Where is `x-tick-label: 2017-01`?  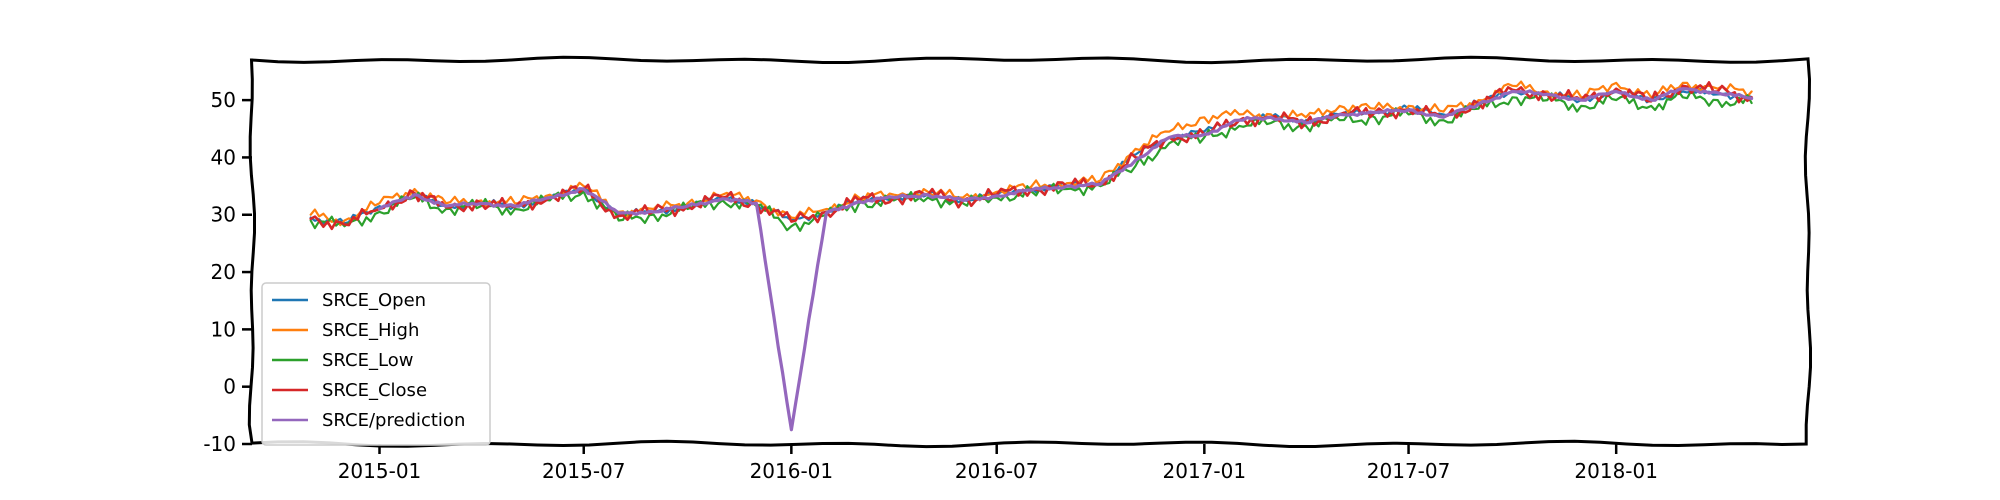
x-tick-label: 2017-01 is located at coordinates (1205, 471).